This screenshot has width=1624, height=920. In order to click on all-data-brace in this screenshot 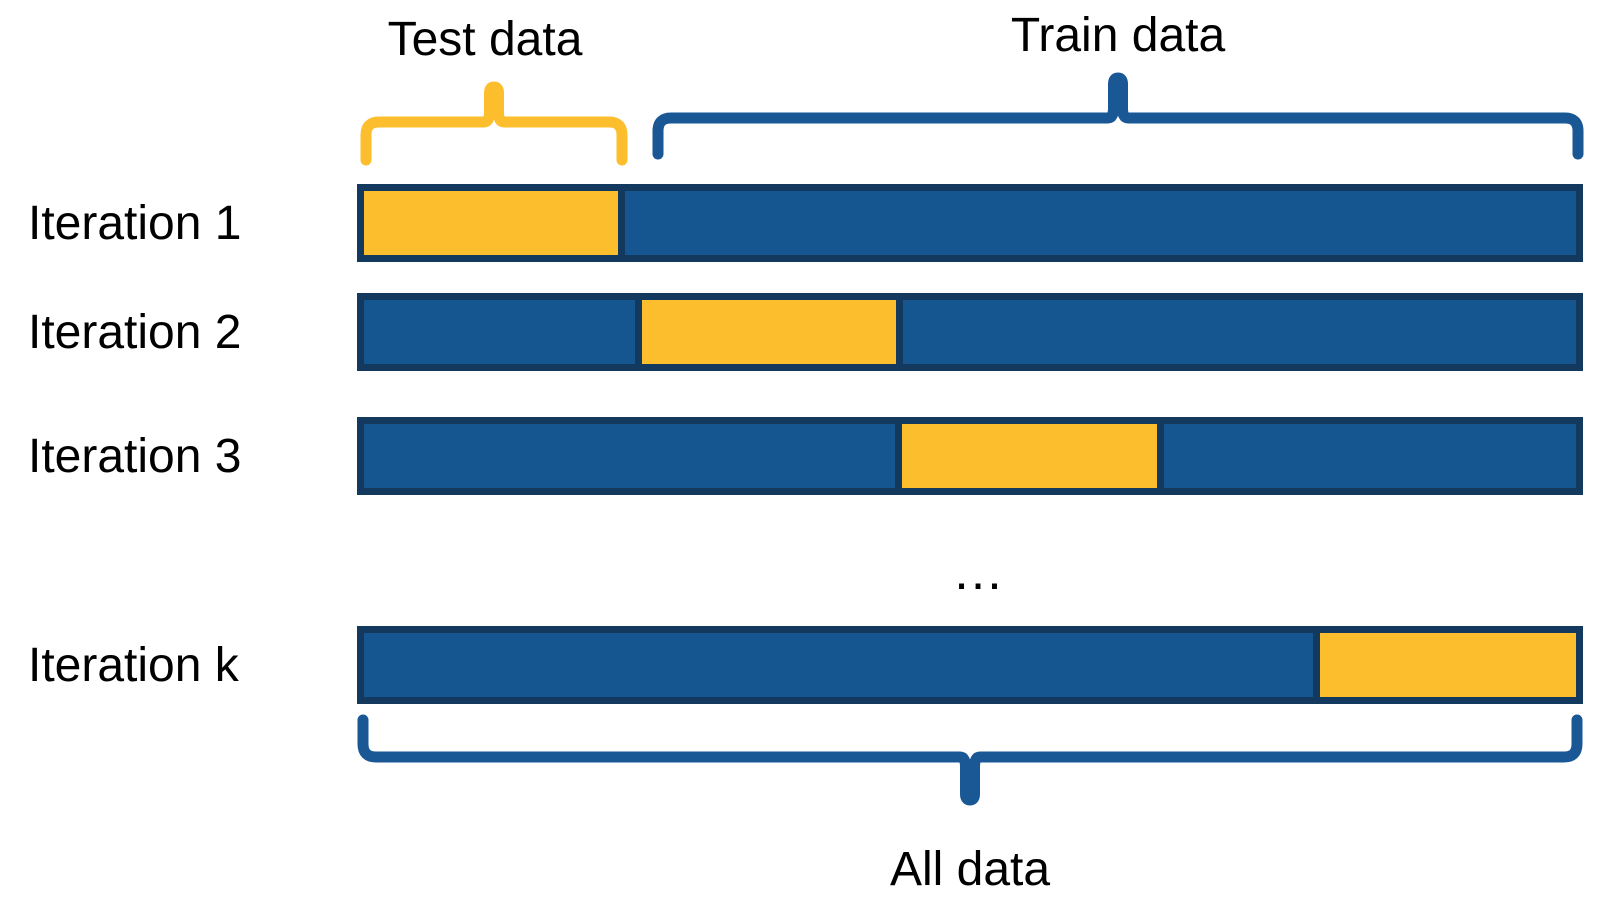, I will do `click(970, 760)`.